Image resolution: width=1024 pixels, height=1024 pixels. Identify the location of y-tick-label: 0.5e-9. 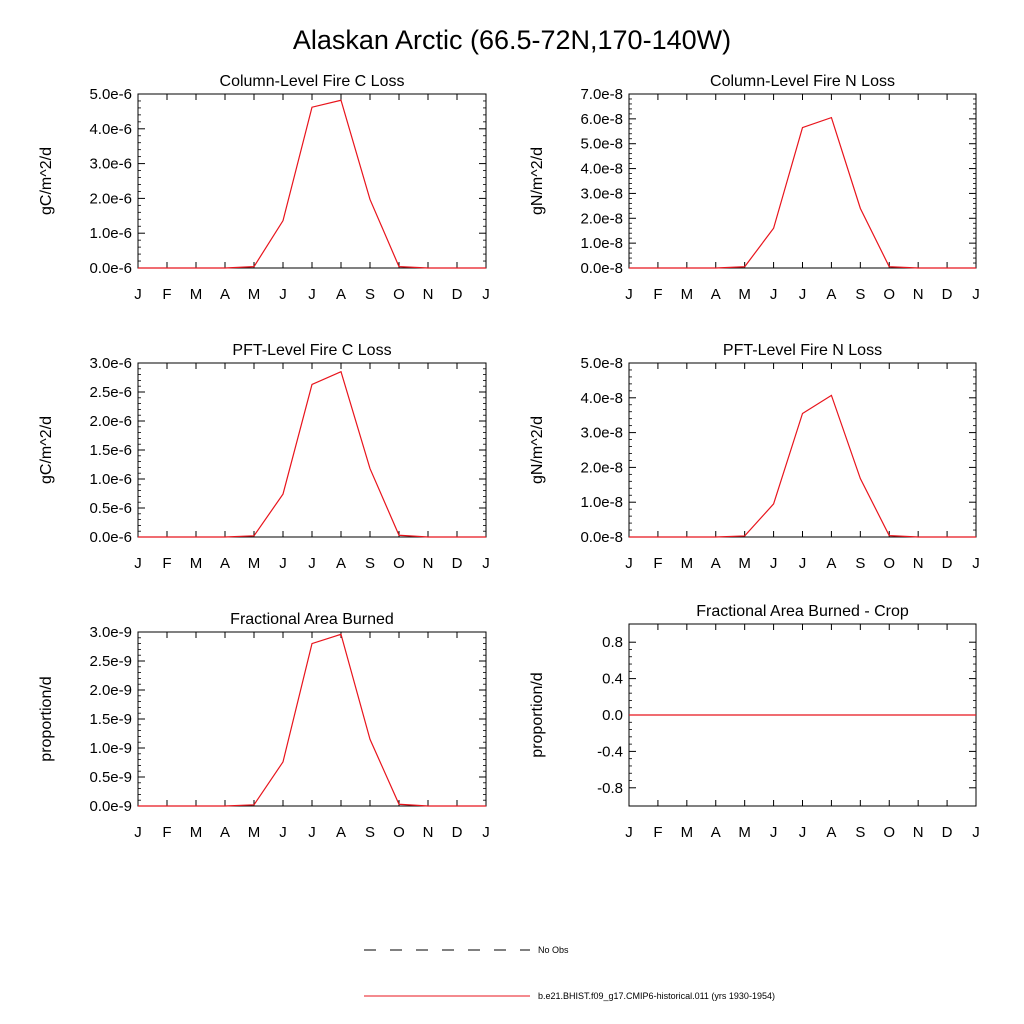
(110, 777).